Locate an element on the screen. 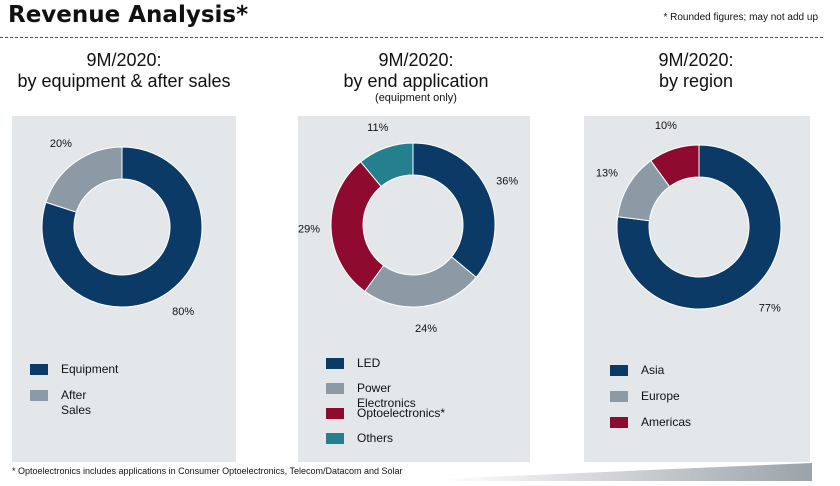 Image resolution: width=840 pixels, height=486 pixels. legend-label: After Sales is located at coordinates (76, 402).